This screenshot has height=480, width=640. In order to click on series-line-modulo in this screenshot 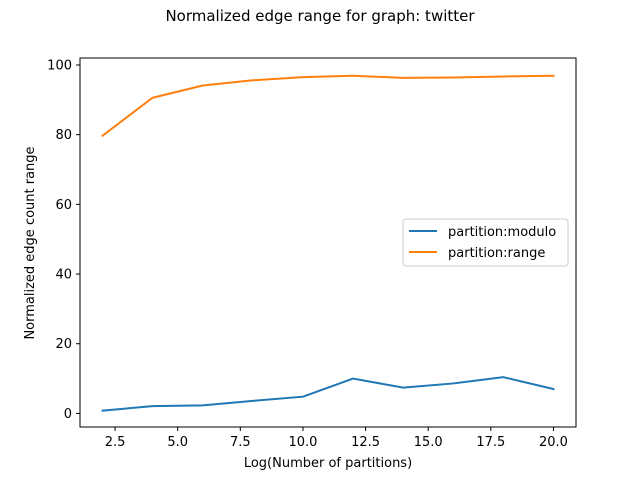, I will do `click(328, 394)`.